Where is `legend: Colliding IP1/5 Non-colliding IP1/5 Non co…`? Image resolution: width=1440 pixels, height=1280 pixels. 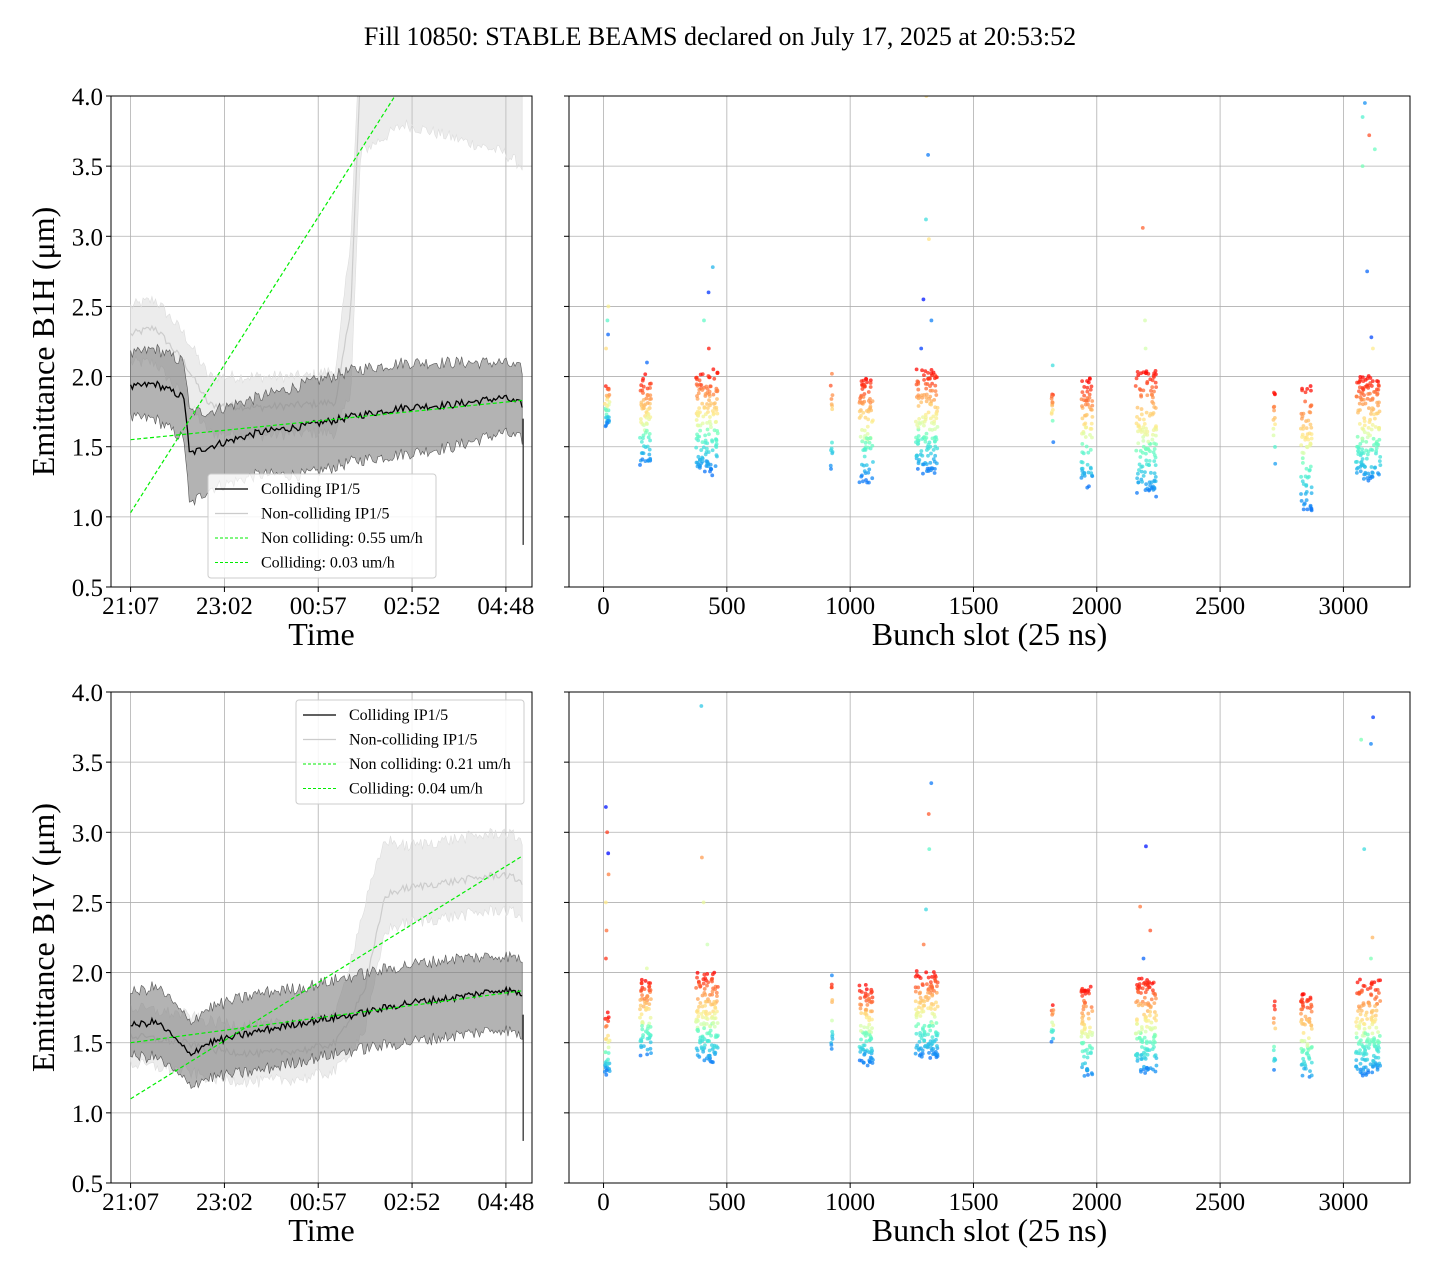 legend: Colliding IP1/5 Non-colliding IP1/5 Non co… is located at coordinates (410, 752).